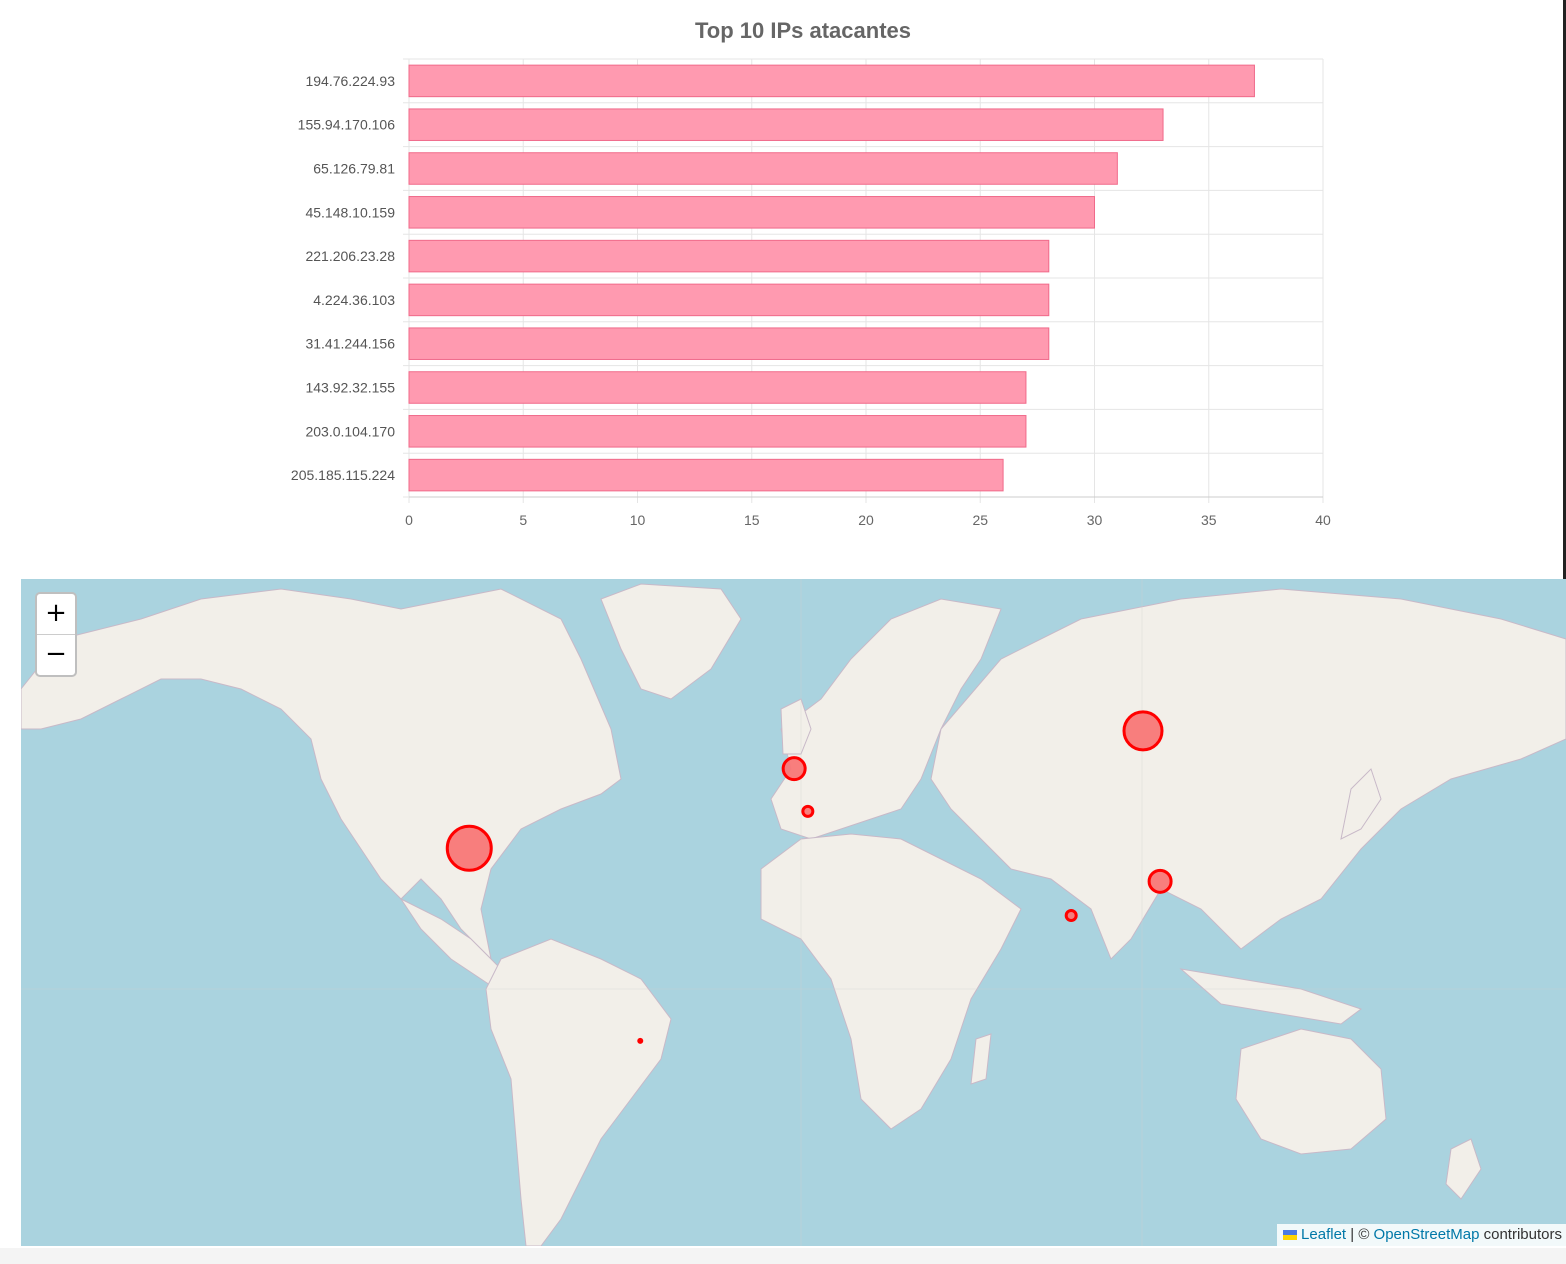 The image size is (1566, 1264). Describe the element at coordinates (752, 520) in the screenshot. I see `x-tick-label: 15` at that location.